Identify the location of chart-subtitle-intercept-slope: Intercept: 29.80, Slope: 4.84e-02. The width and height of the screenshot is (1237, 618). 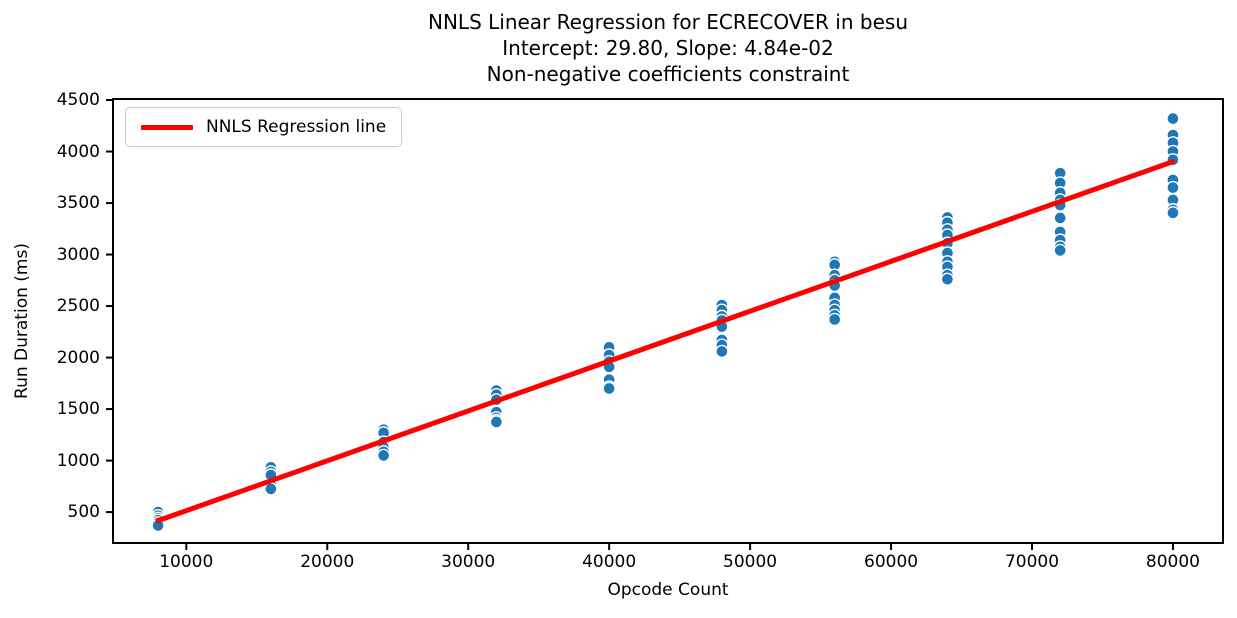
(668, 48).